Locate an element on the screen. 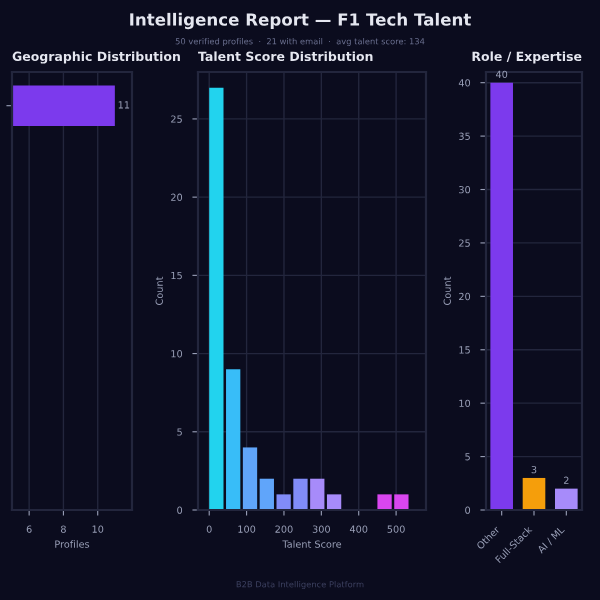 This screenshot has height=600, width=600. text: Intelligence Report — F1 Tech Talent is located at coordinates (300, 21).